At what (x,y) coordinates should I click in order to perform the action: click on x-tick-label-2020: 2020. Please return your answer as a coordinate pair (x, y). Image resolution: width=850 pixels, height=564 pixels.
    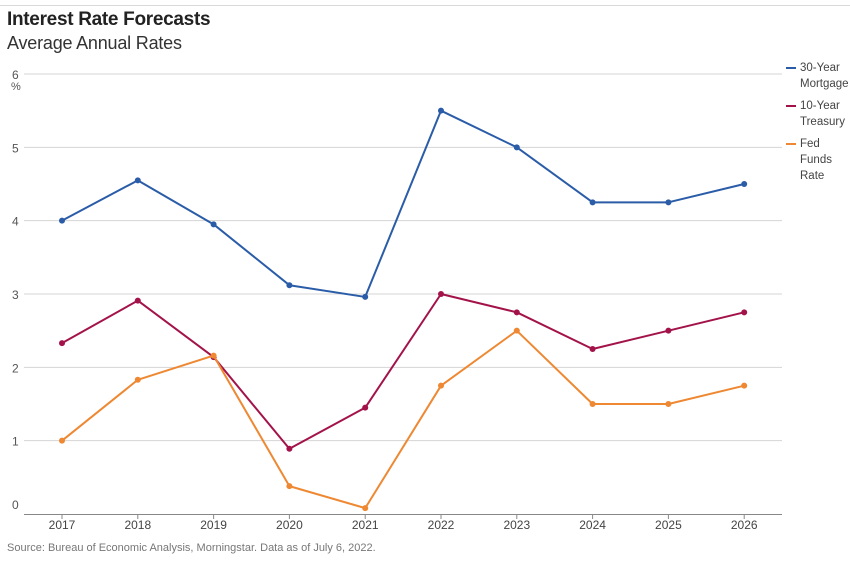
    Looking at the image, I should click on (289, 525).